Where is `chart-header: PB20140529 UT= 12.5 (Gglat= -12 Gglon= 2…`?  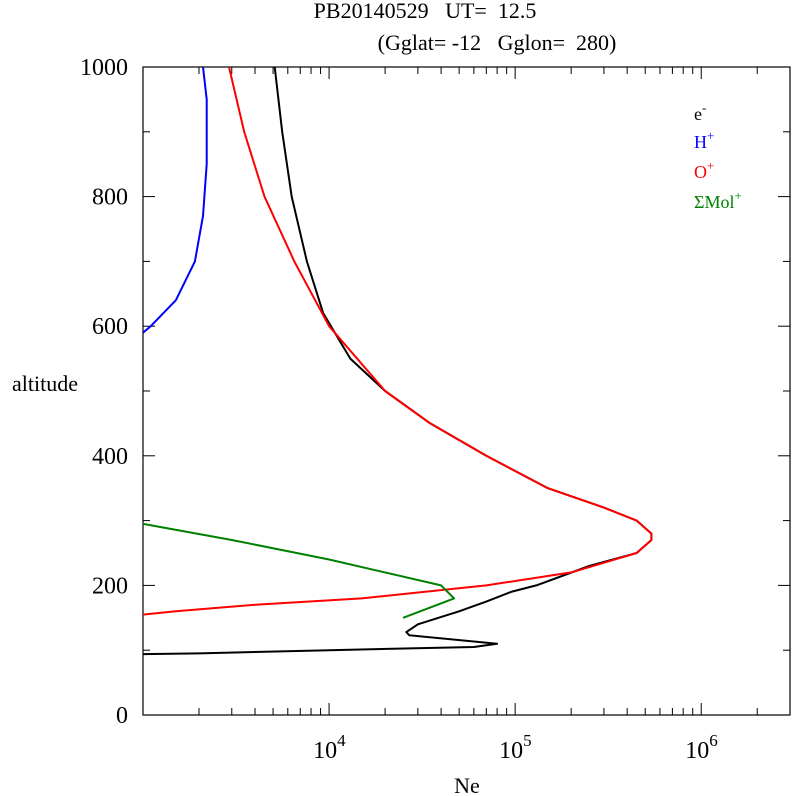 chart-header: PB20140529 UT= 12.5 (Gglat= -12 Gglon= 2… is located at coordinates (465, 27).